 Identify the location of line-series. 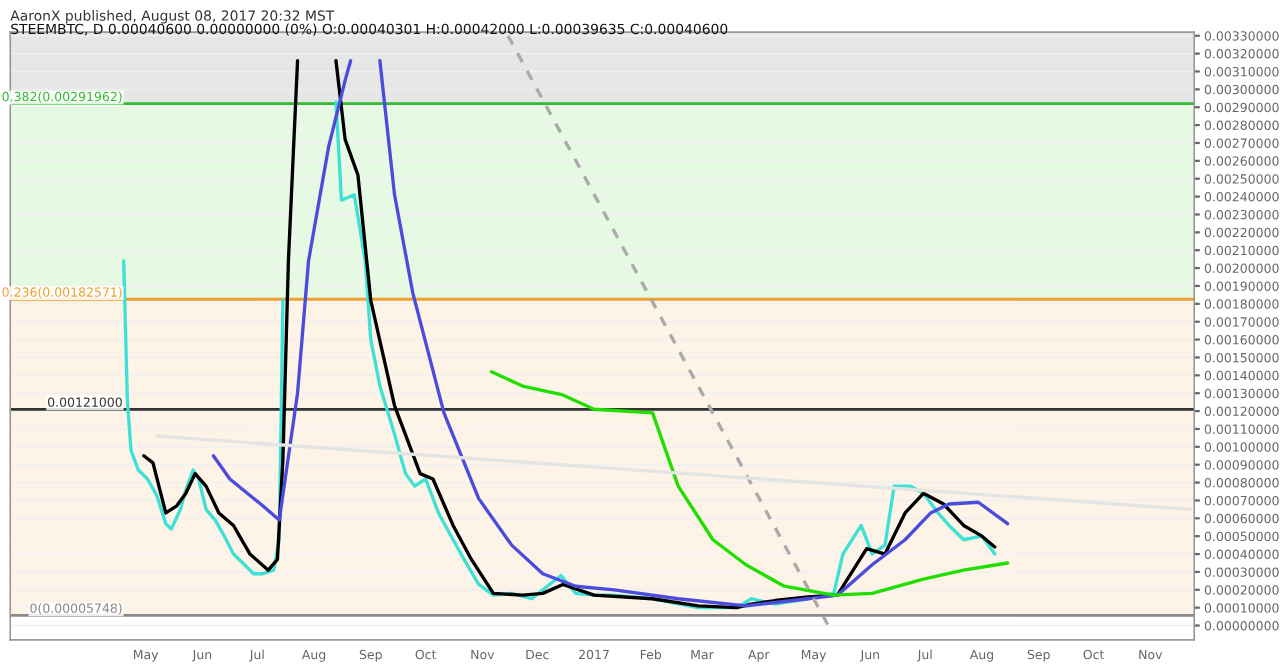
(749, 483).